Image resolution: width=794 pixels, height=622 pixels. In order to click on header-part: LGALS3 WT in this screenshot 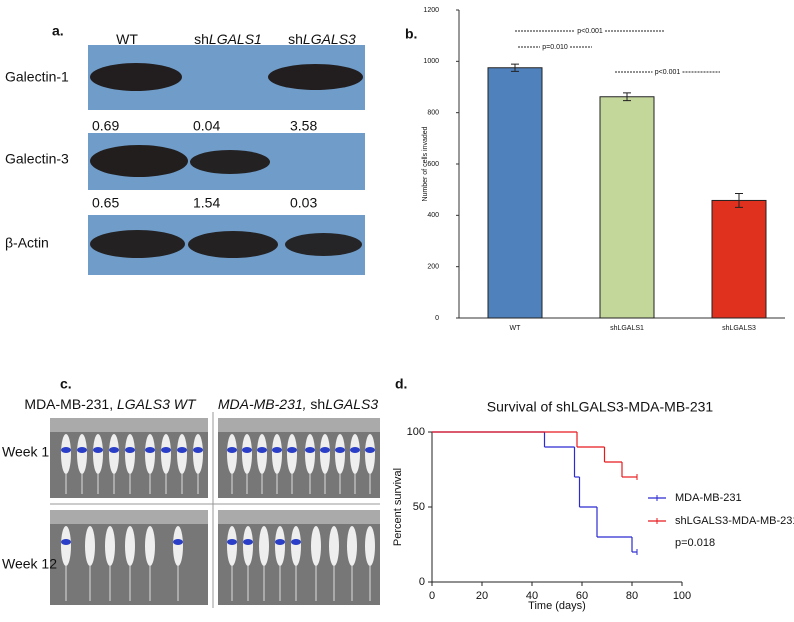, I will do `click(157, 404)`.